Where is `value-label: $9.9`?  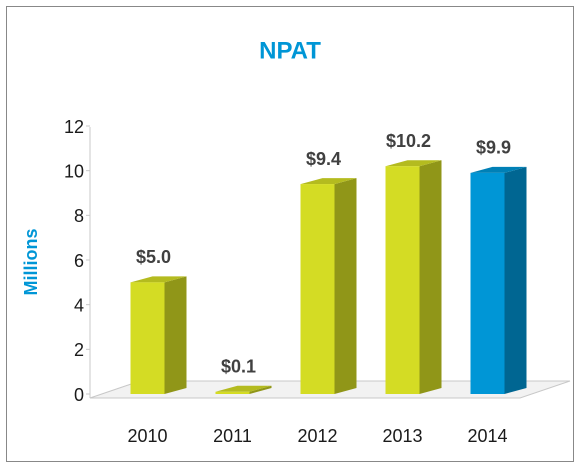 value-label: $9.9 is located at coordinates (493, 148).